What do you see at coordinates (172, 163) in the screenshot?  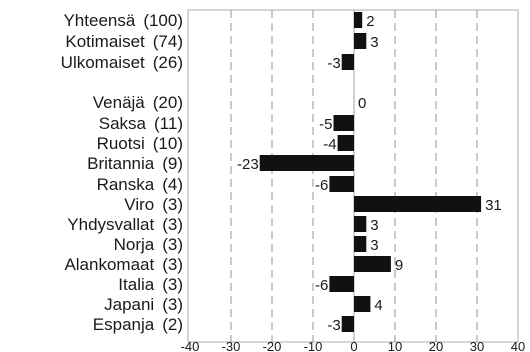 I see `category-count-label: (9)` at bounding box center [172, 163].